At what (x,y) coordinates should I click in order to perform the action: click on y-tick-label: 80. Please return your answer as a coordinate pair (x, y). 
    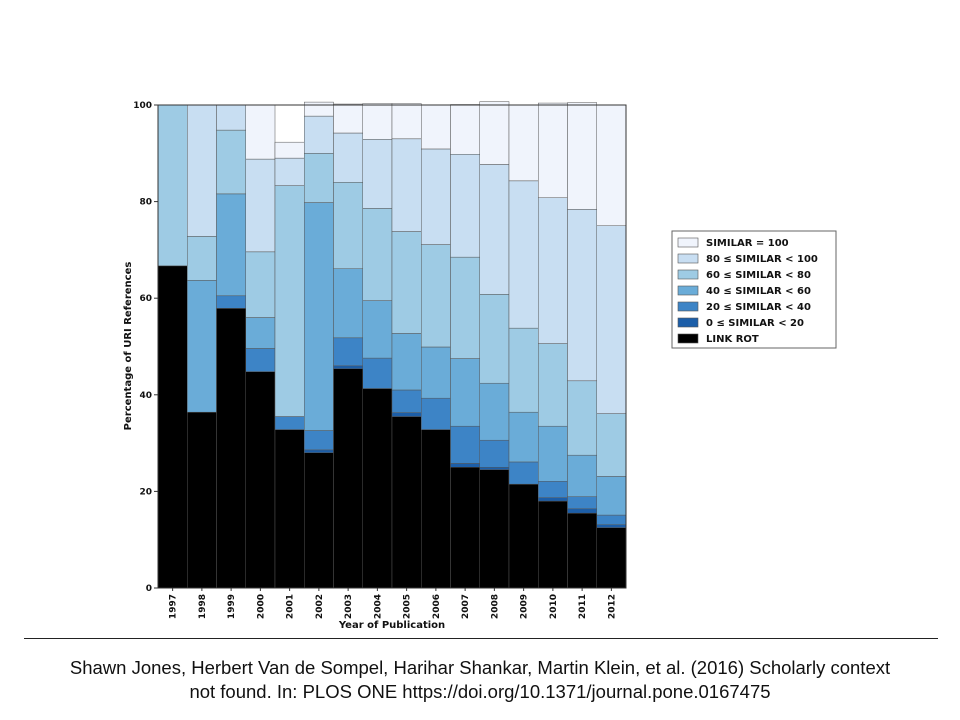
    Looking at the image, I should click on (145, 203).